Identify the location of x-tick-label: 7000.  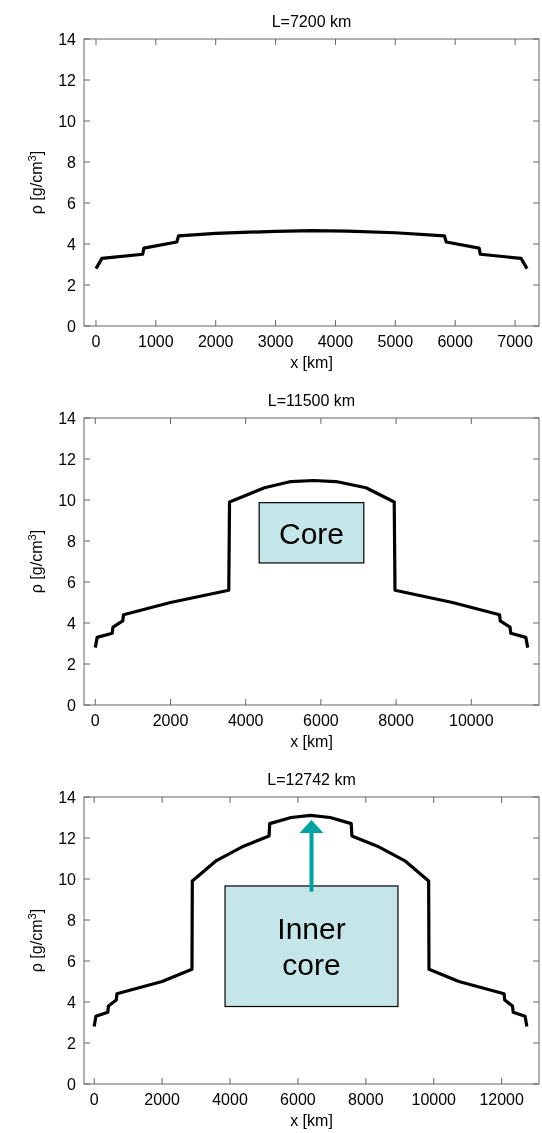
(515, 341).